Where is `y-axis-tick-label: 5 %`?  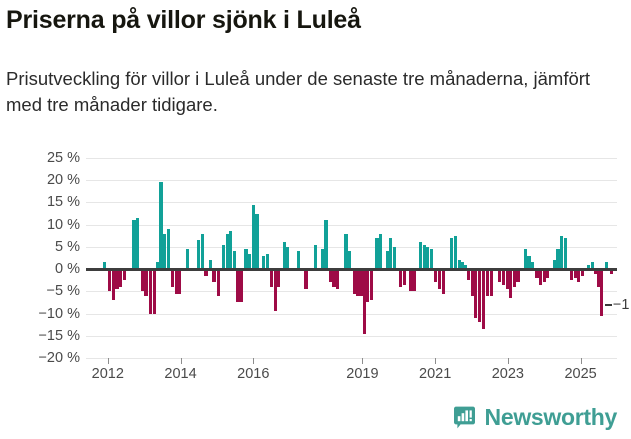
y-axis-tick-label: 5 % is located at coordinates (67, 246).